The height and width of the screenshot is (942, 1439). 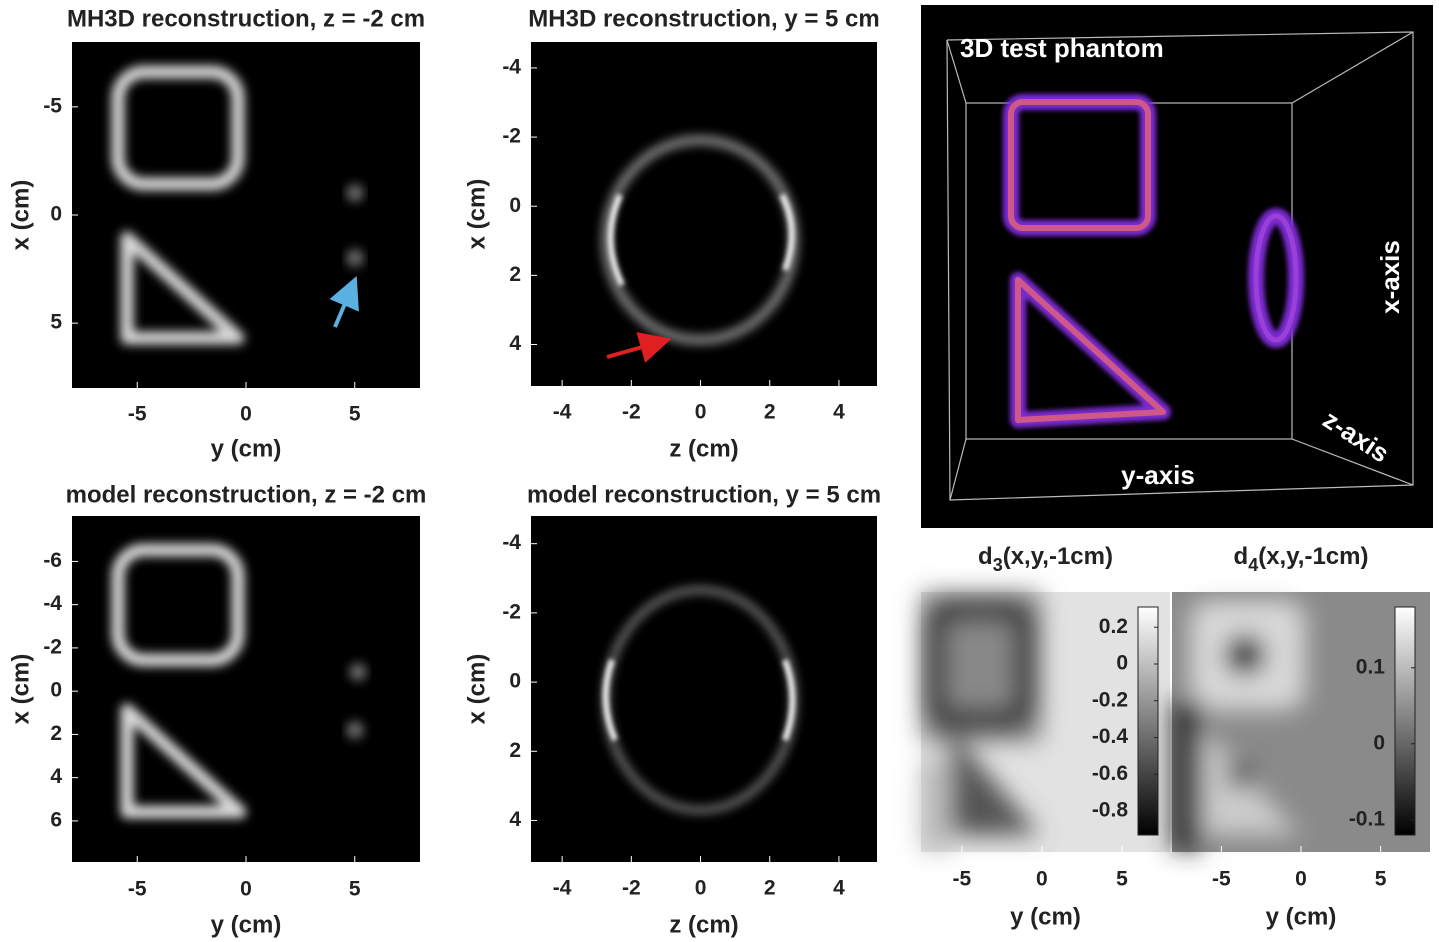 What do you see at coordinates (52, 105) in the screenshot?
I see `y-tick-label: -5` at bounding box center [52, 105].